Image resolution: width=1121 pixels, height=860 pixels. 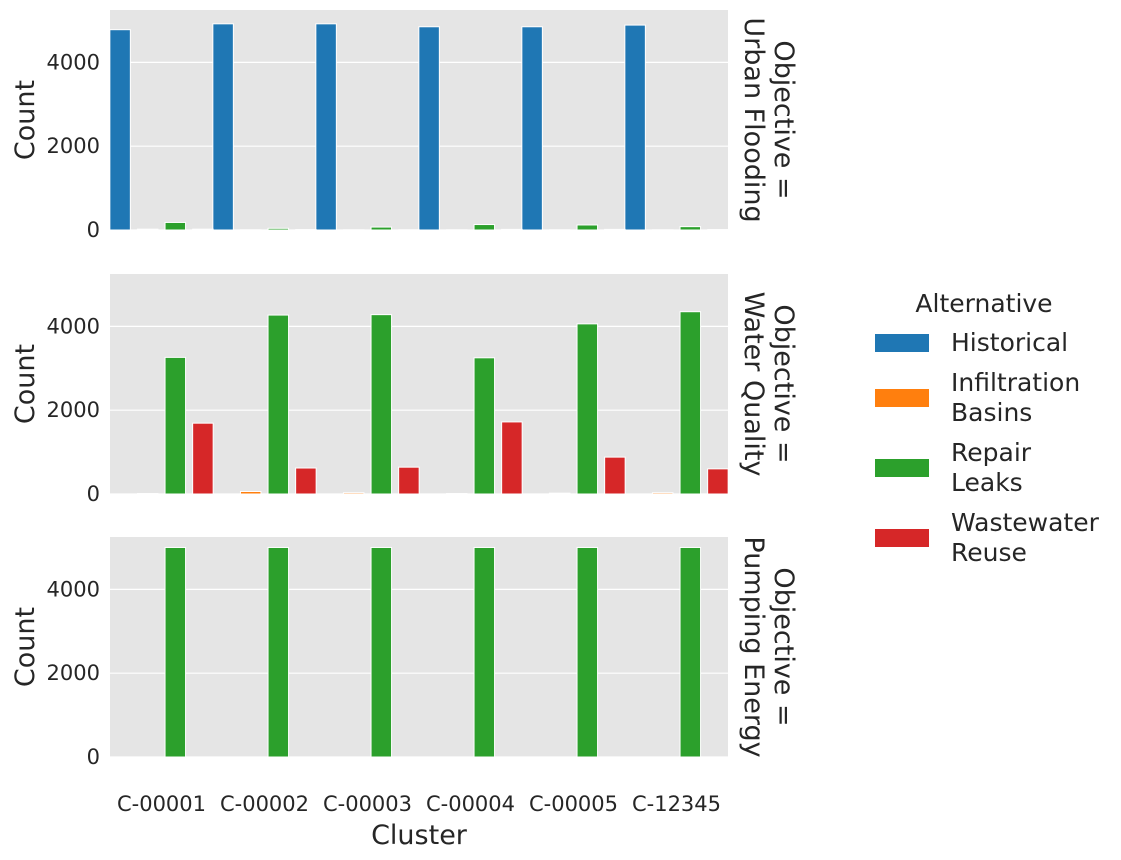 I want to click on x-axis-label: Cluster, so click(x=419, y=835).